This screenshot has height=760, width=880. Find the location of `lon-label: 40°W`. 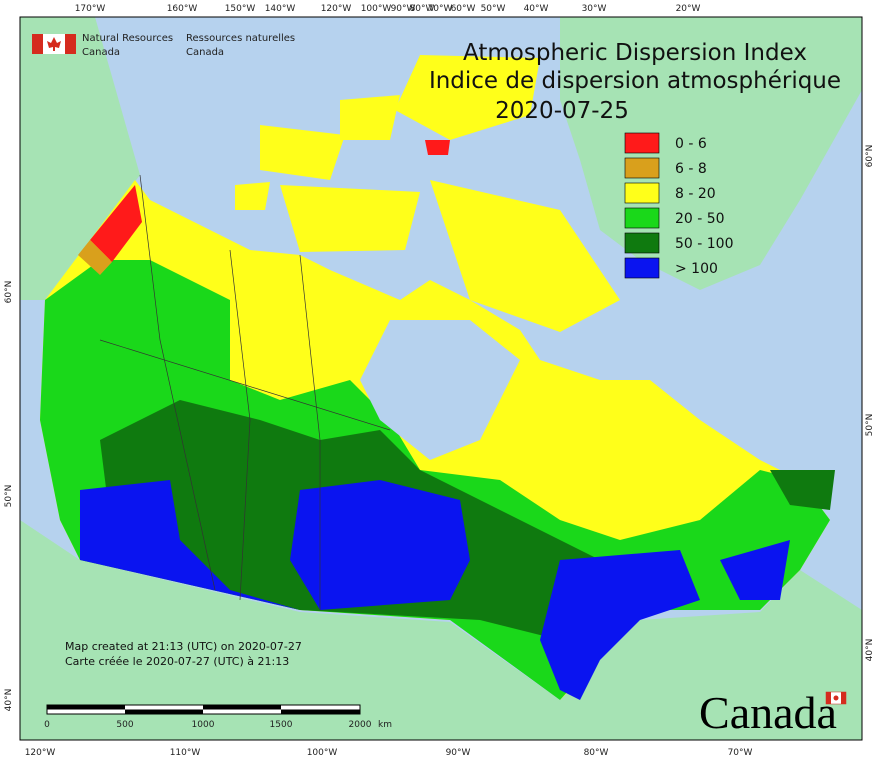

lon-label: 40°W is located at coordinates (536, 9).